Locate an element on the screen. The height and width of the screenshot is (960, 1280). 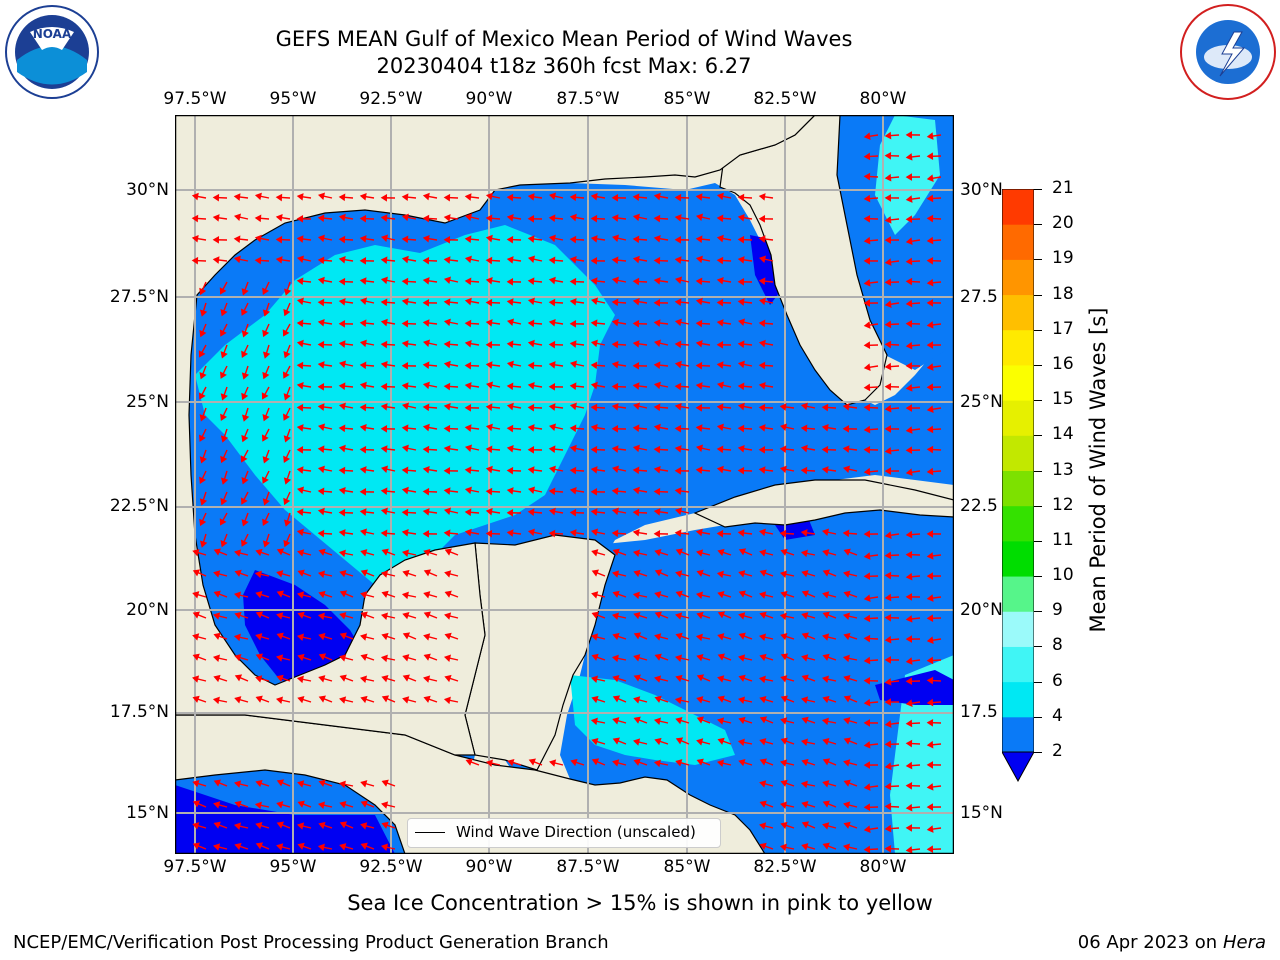
lat-tick-left: 30°N is located at coordinates (147, 190).